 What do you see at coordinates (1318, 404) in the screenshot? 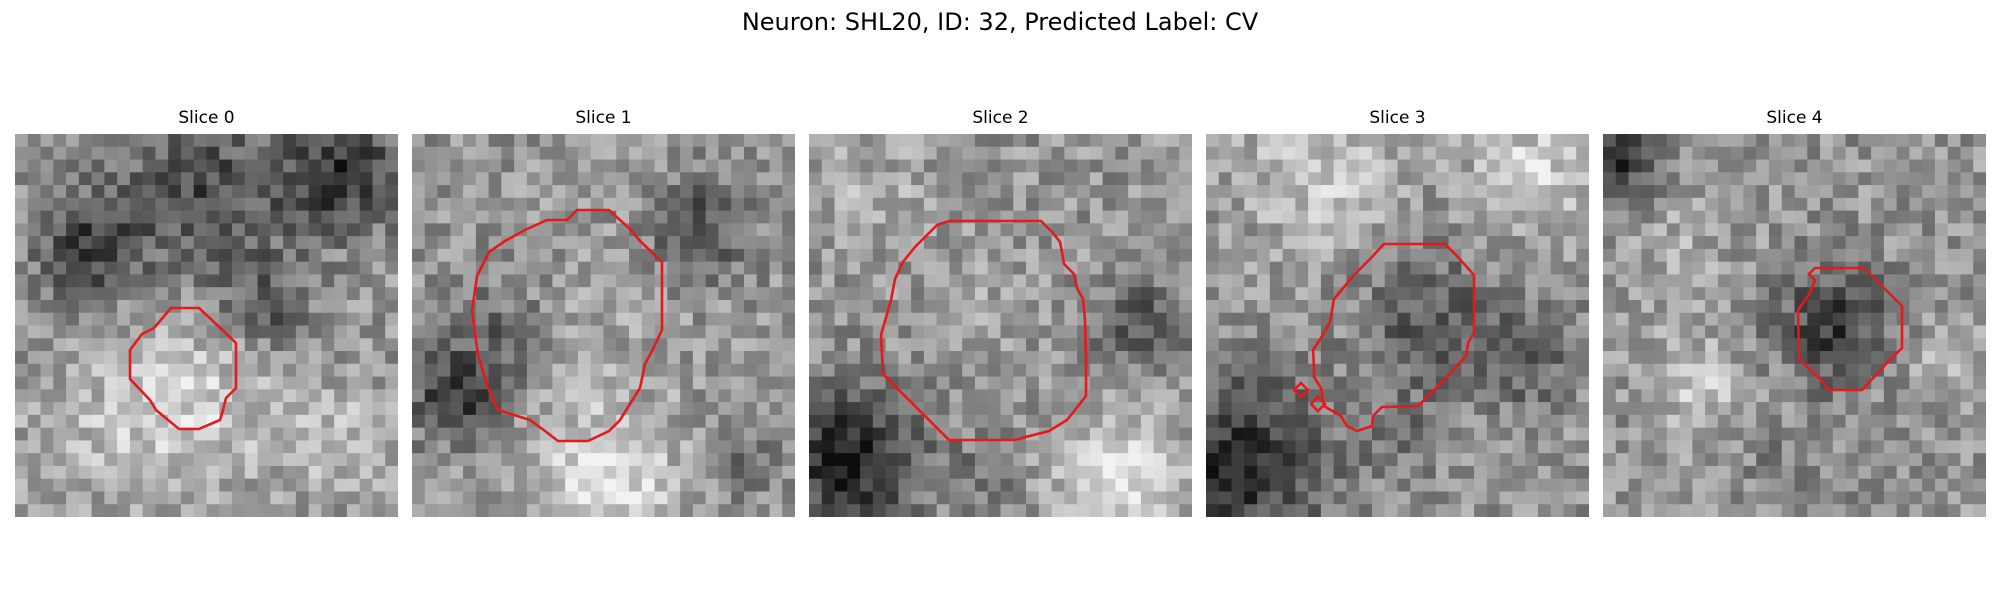
I see `slice-speck-3b` at bounding box center [1318, 404].